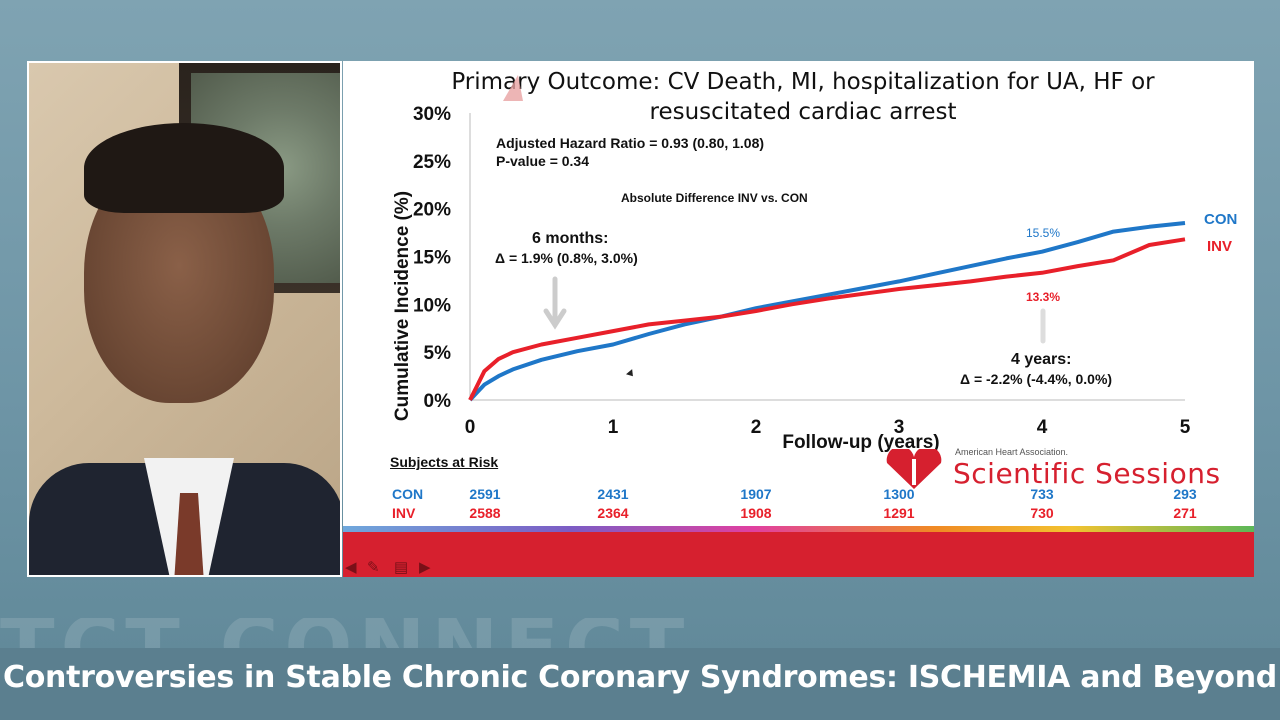  Describe the element at coordinates (542, 161) in the screenshot. I see `p-value-text: P-value = 0.34` at that location.